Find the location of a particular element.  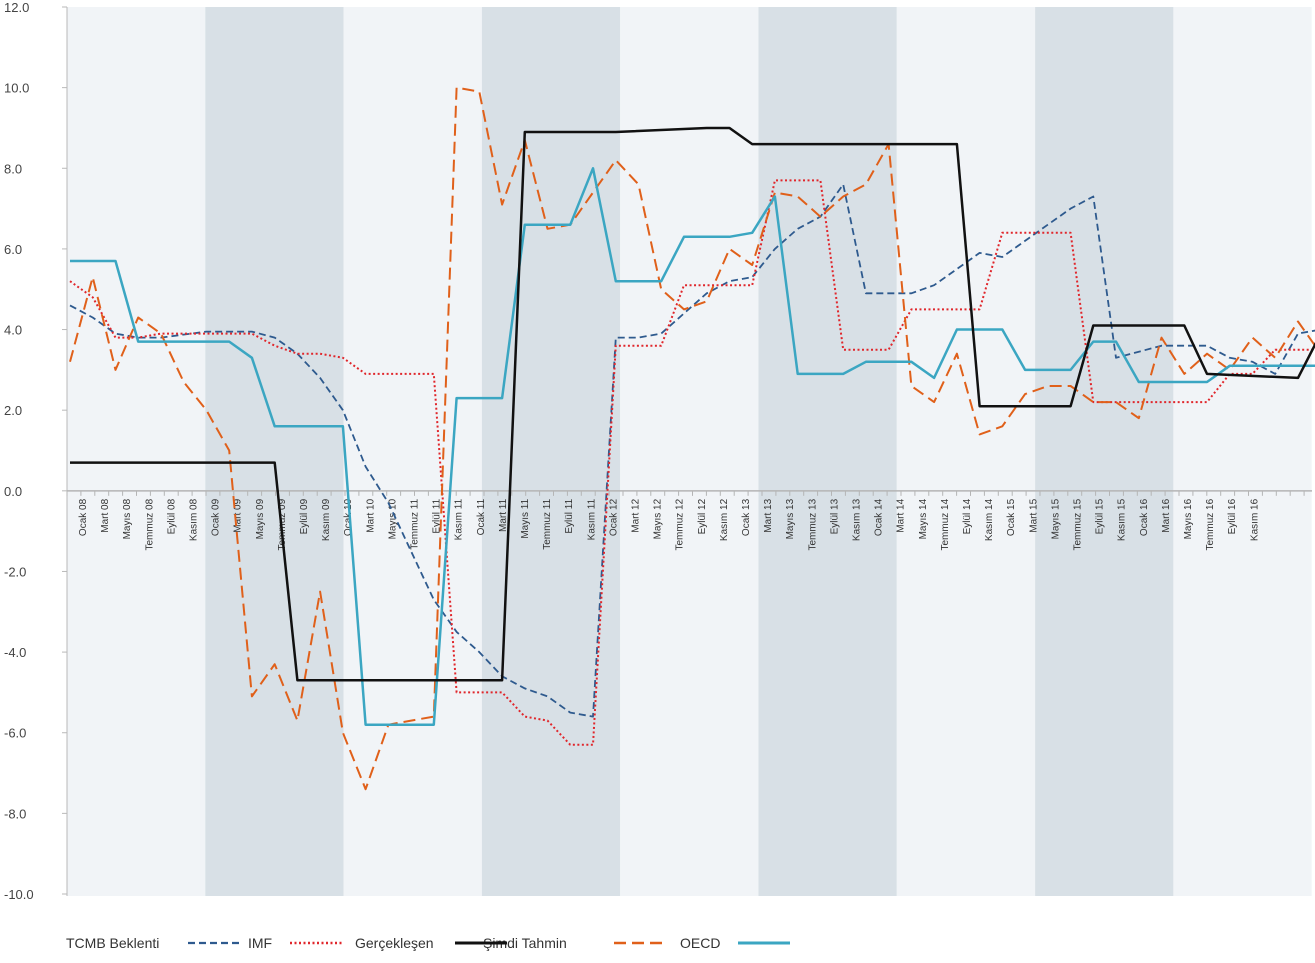

x-tick-label: Mart 09 is located at coordinates (238, 515).